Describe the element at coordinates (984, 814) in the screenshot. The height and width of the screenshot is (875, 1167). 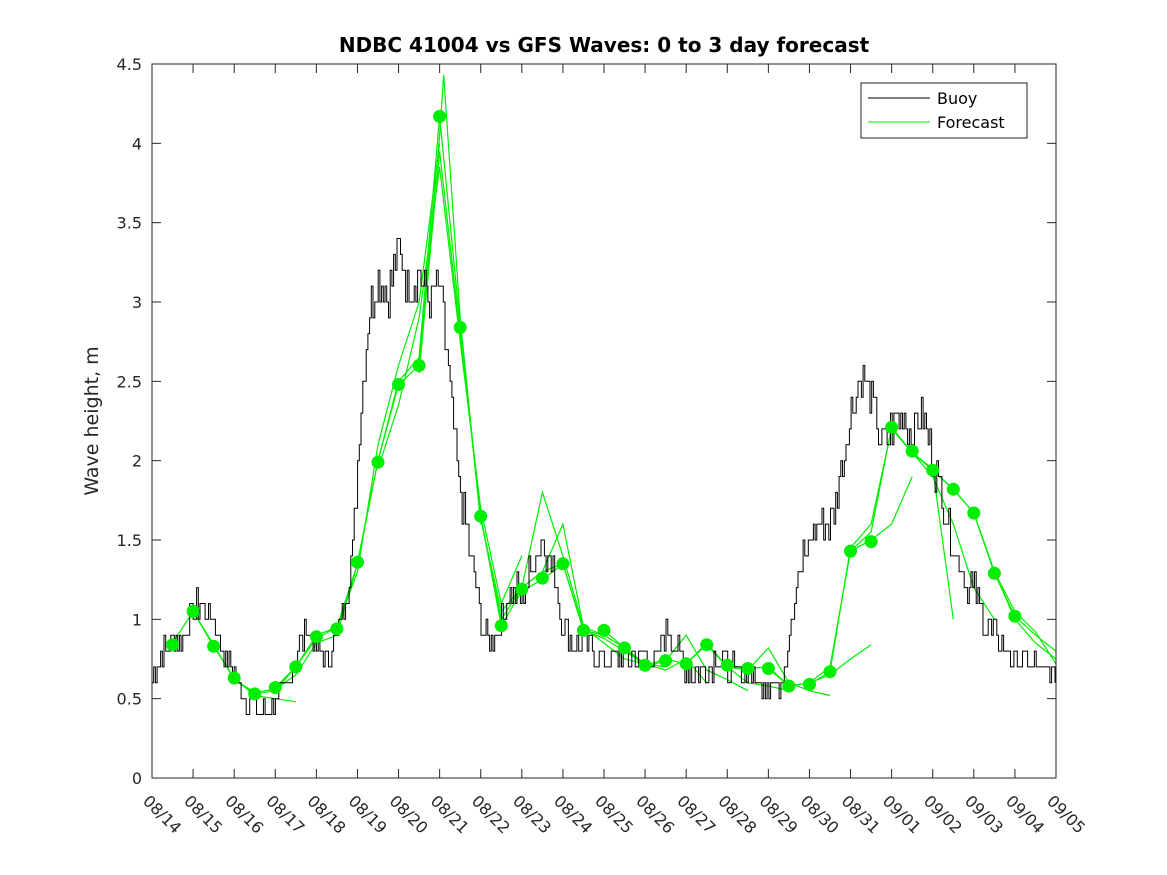
I see `x-tick-label: 09/03` at that location.